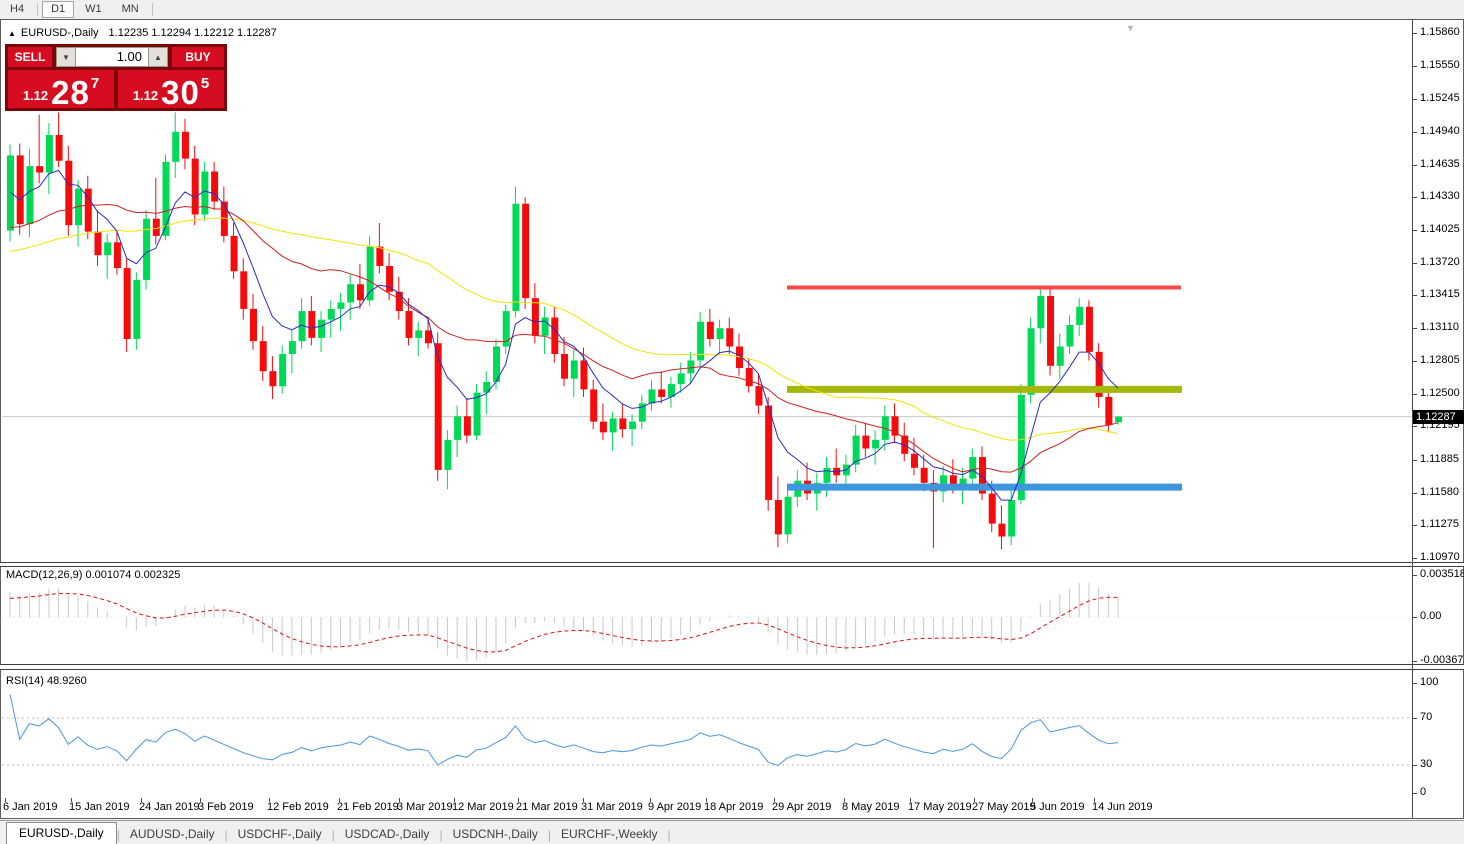 This screenshot has width=1464, height=844. What do you see at coordinates (495, 834) in the screenshot?
I see `chart-tab-usdcnh: USDCNH-,Daily` at bounding box center [495, 834].